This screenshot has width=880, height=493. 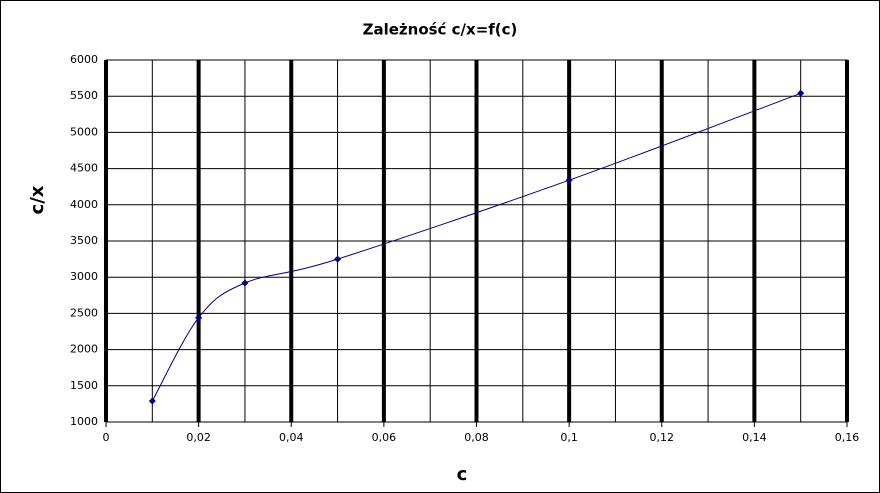 I want to click on y-axis-label: c/x, so click(x=37, y=199).